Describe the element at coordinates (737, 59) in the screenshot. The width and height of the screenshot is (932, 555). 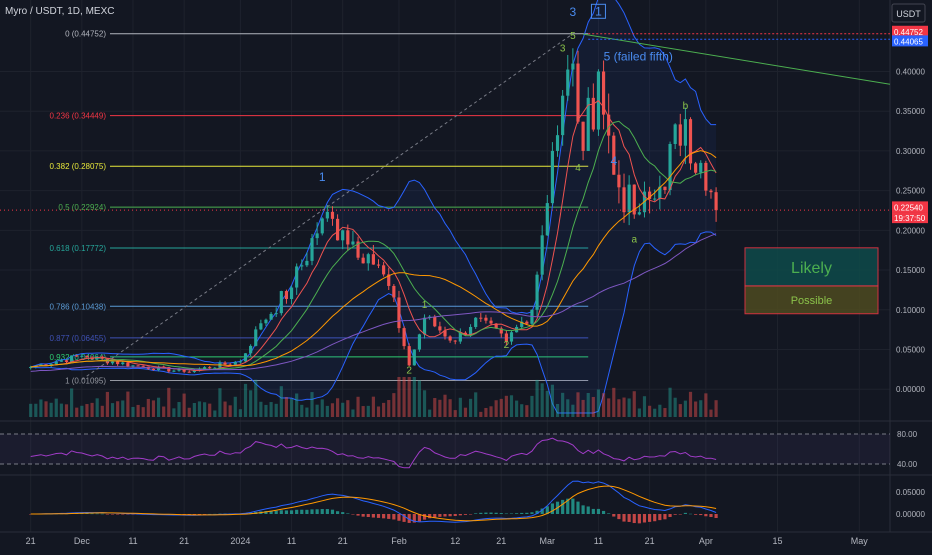
I see `resistance-trendline` at that location.